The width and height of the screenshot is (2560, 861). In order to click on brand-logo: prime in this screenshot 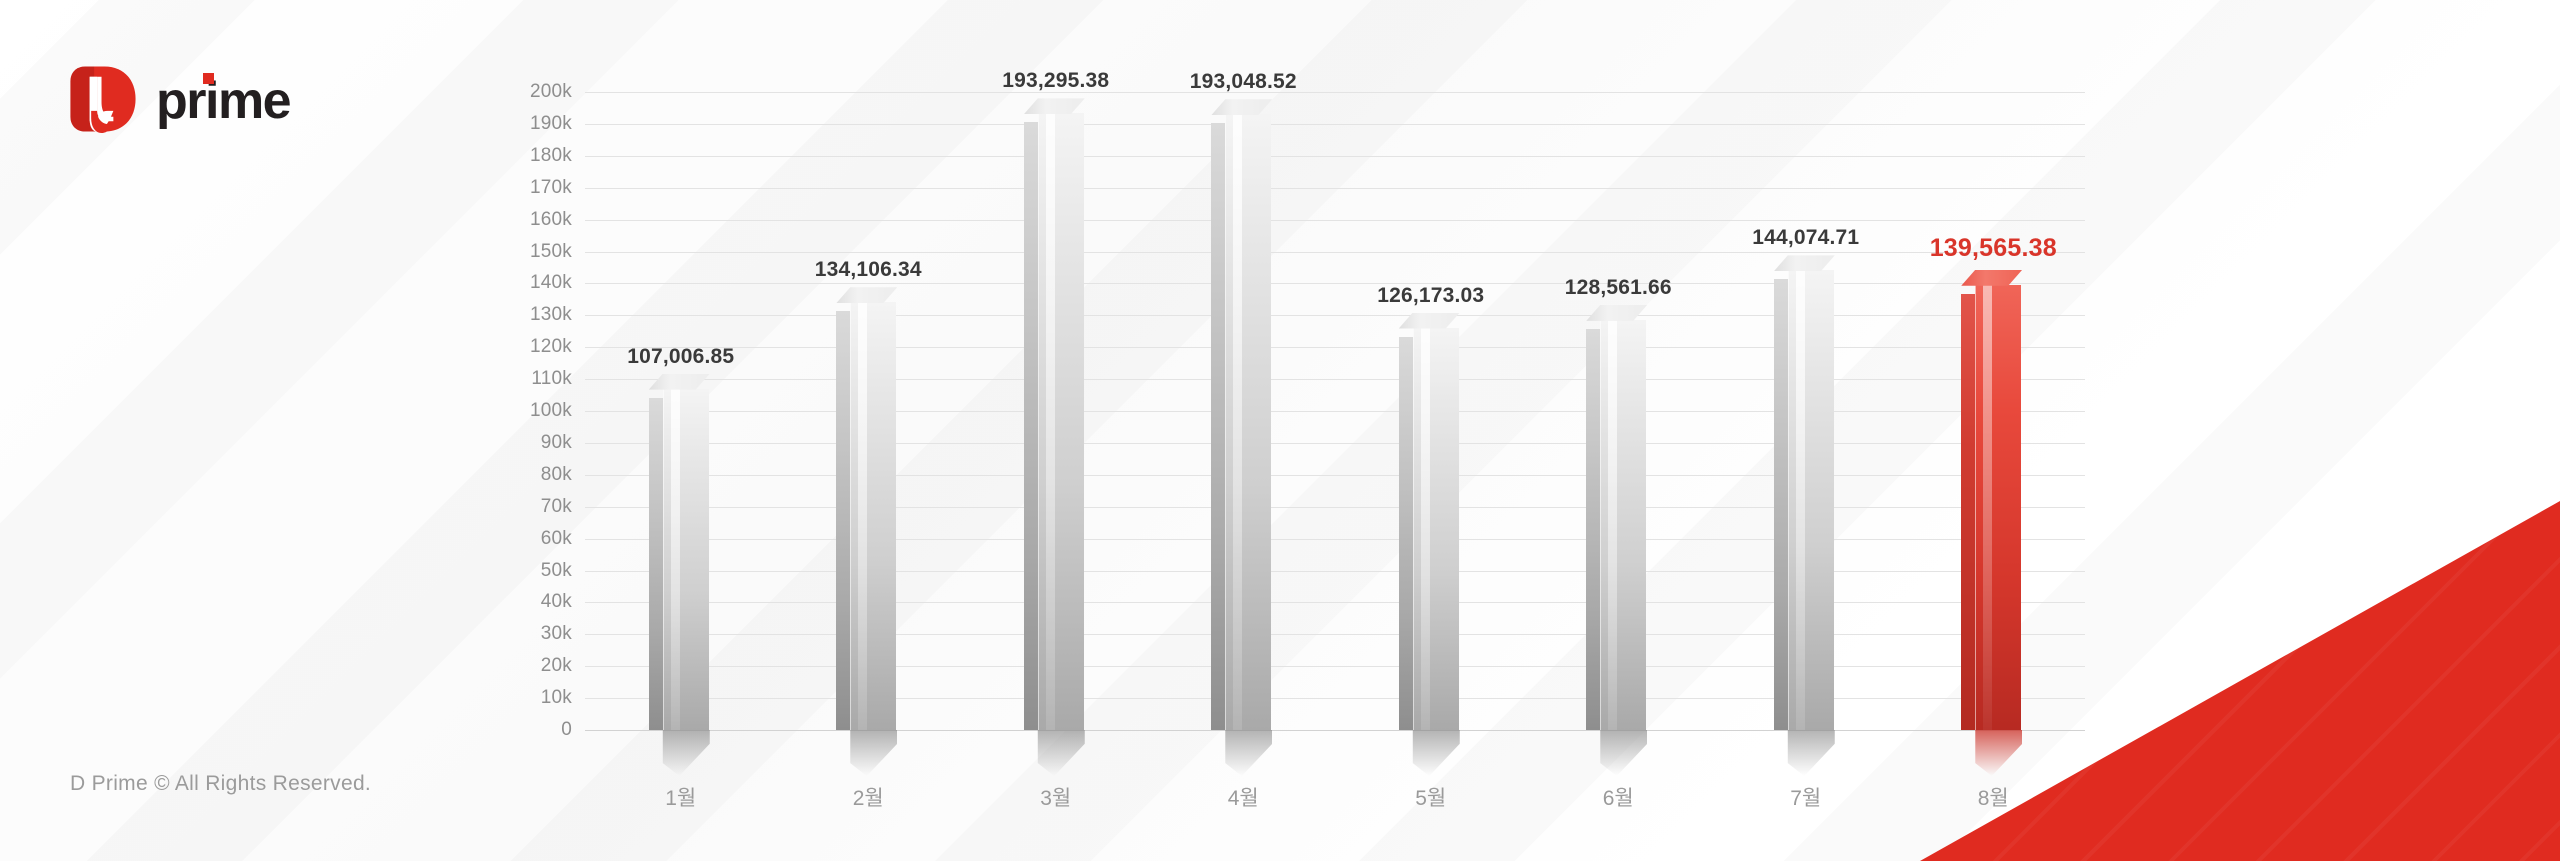, I will do `click(179, 99)`.